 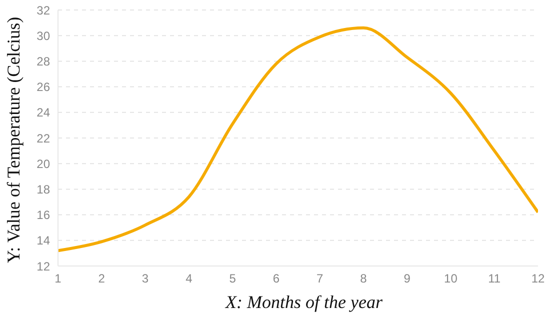 I want to click on y-tick-label: 20, so click(x=43, y=163).